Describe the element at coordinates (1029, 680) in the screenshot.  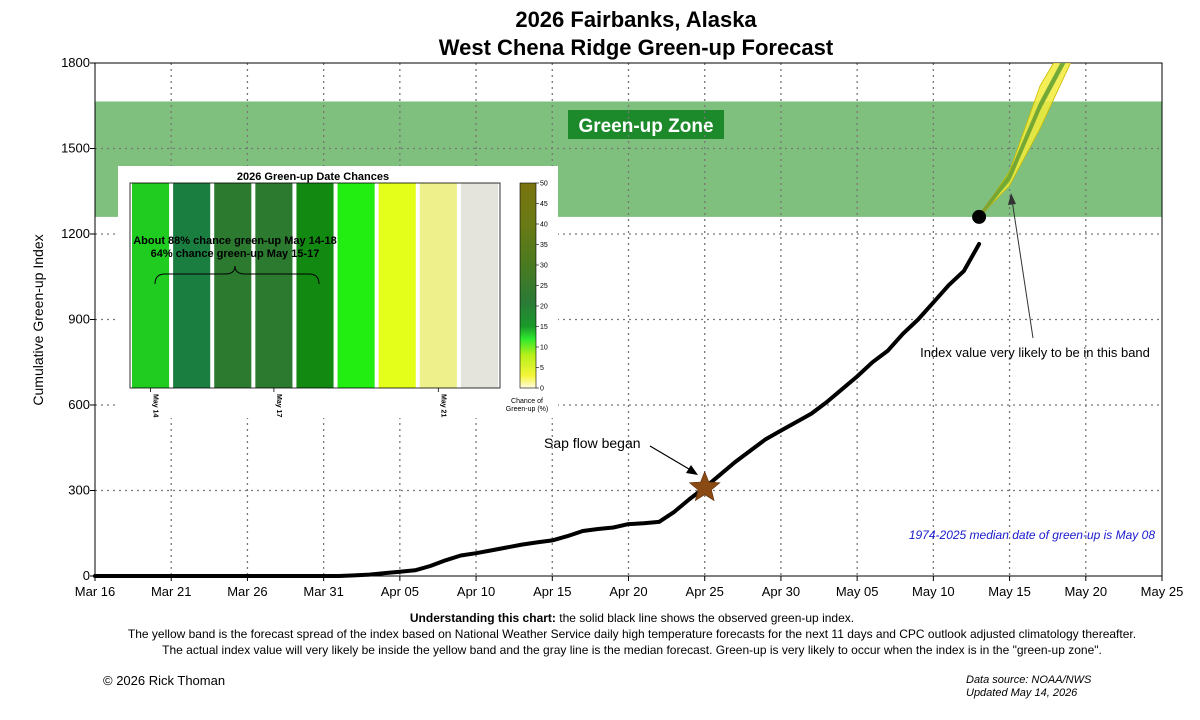
I see `data-source: Data source: NOAA/NWS` at that location.